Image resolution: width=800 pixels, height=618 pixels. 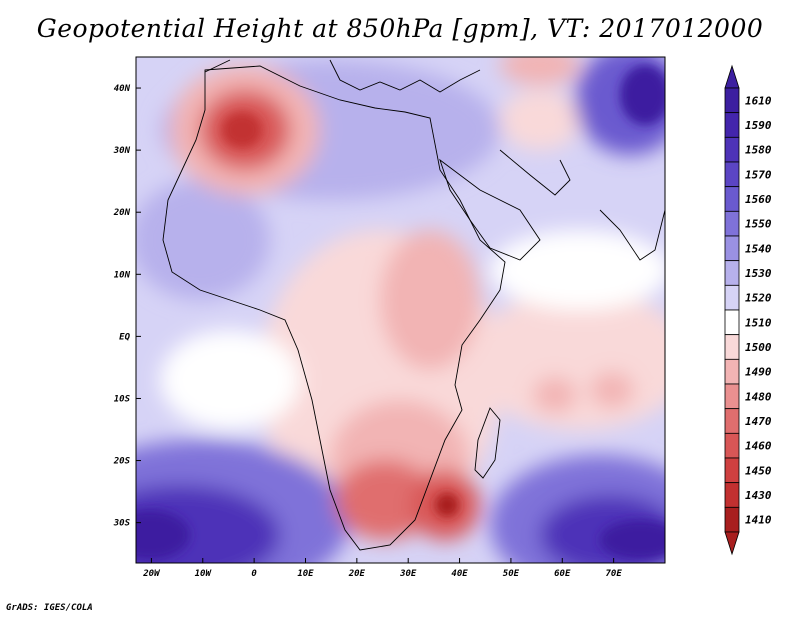 What do you see at coordinates (562, 574) in the screenshot?
I see `lon-tick-label: 60E` at bounding box center [562, 574].